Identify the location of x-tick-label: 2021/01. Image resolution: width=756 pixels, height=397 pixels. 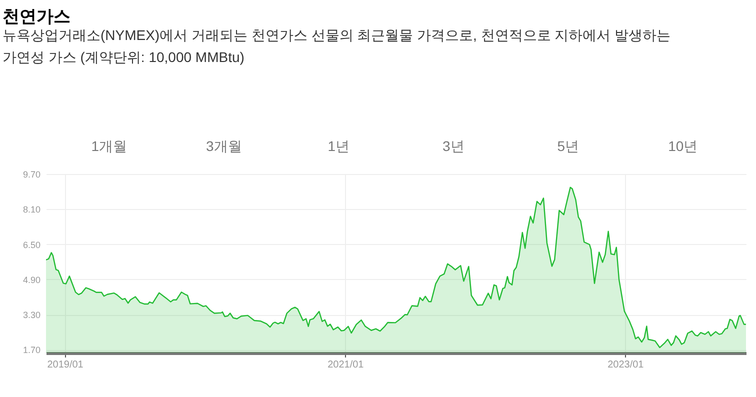
(346, 365).